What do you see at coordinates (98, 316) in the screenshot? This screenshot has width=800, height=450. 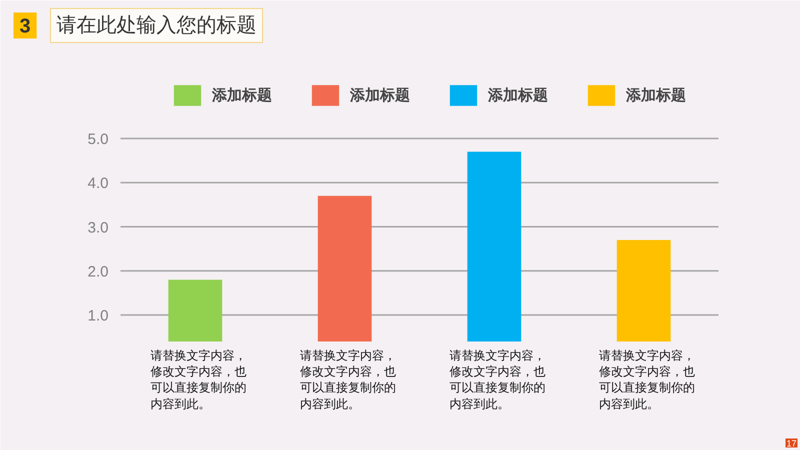 I see `y-tick-label: 1.0` at bounding box center [98, 316].